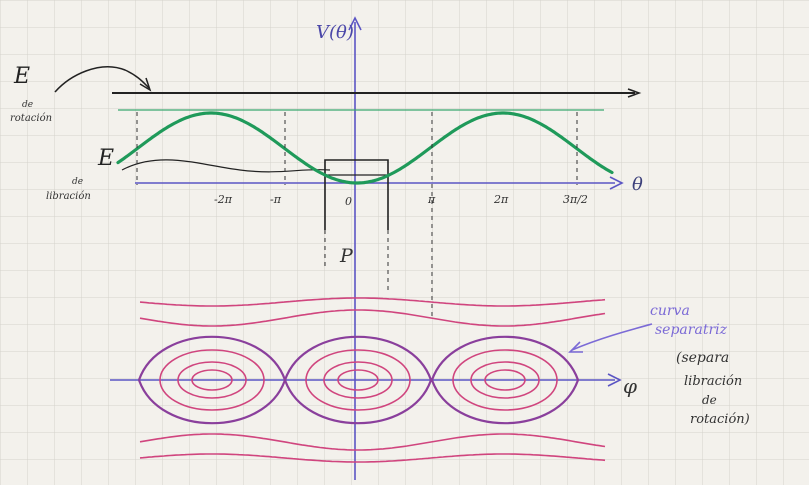 This screenshot has width=809, height=485. Describe the element at coordinates (365, 148) in the screenshot. I see `potential-curve` at that location.